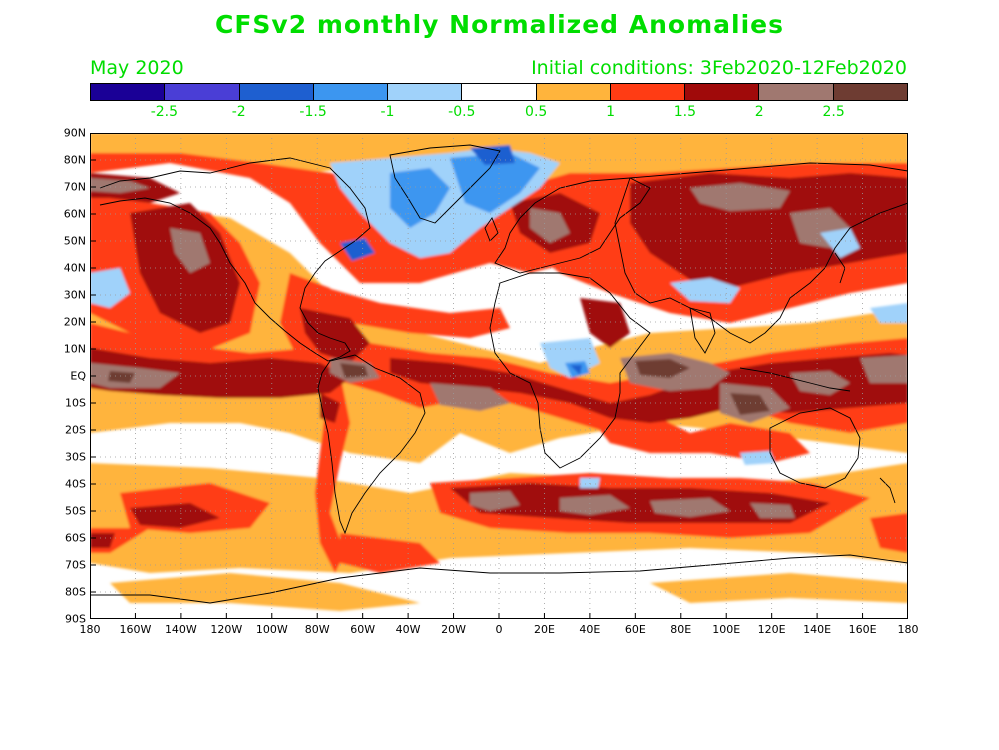 The image size is (999, 750). I want to click on anomaly-minus-2-minus-1.5, so click(461, 260).